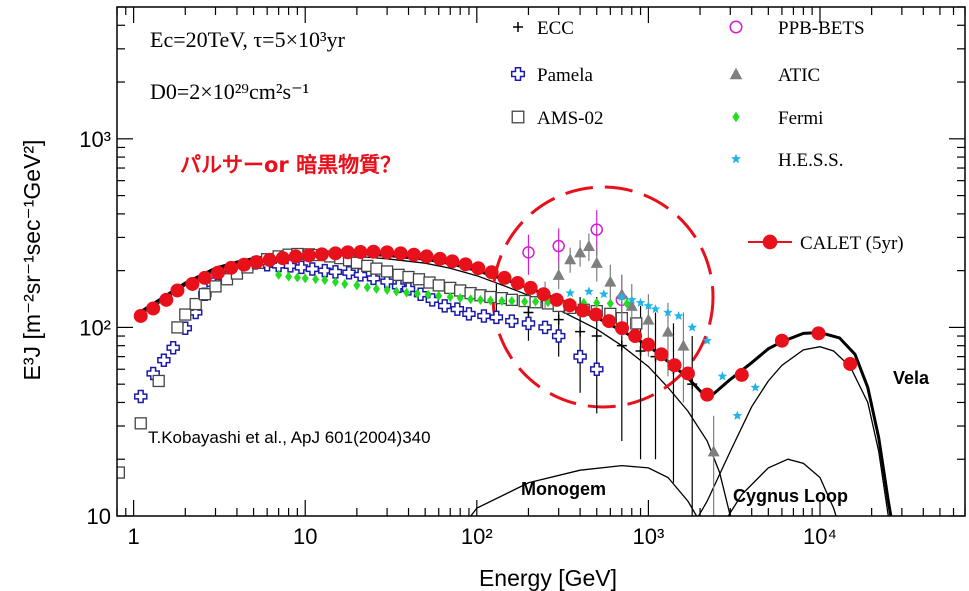  I want to click on legend-marker-calet-5yr, so click(770, 242).